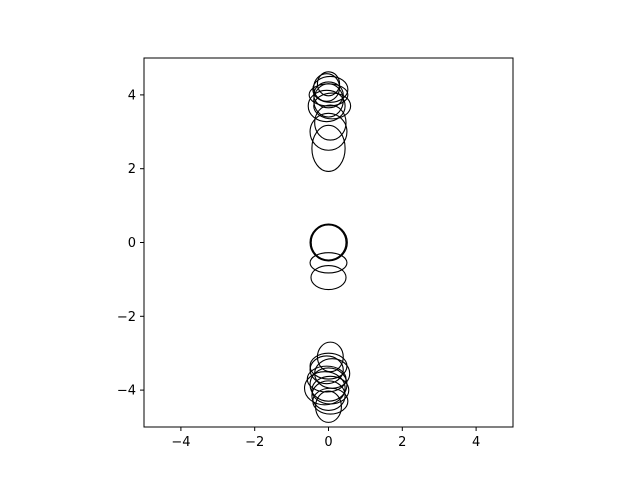 The height and width of the screenshot is (480, 640). I want to click on x-axis-ticks: −4 −2 0 2 4, so click(325, 438).